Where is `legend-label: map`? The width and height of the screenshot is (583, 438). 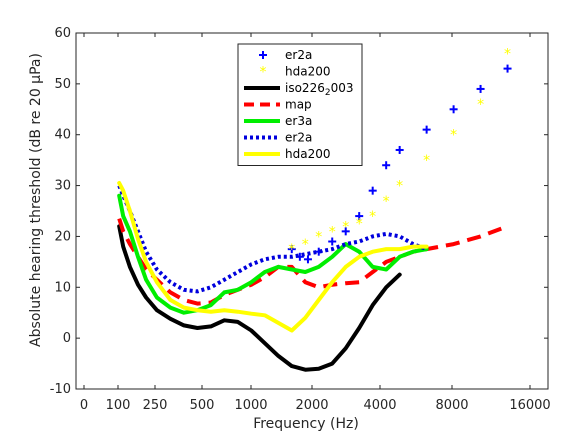
legend-label: map is located at coordinates (298, 105).